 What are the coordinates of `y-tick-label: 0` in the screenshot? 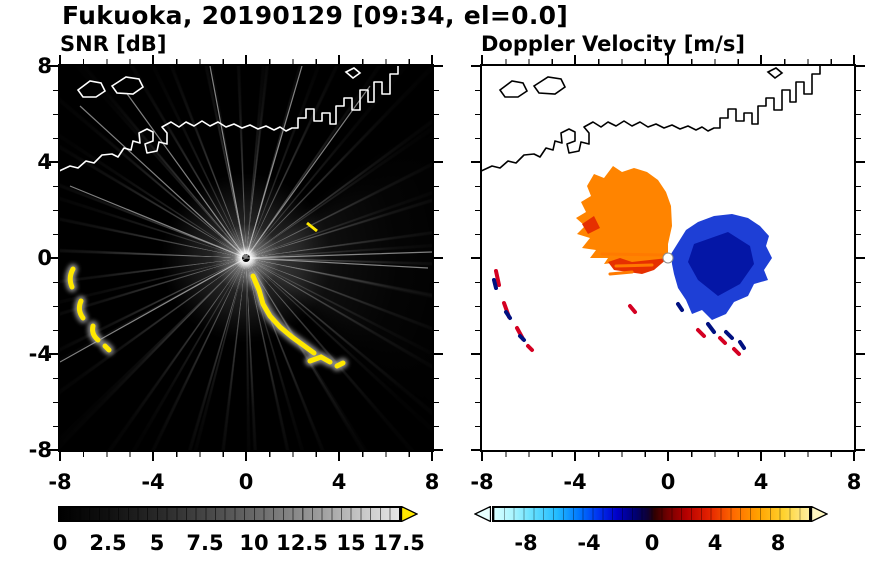 It's located at (44, 258).